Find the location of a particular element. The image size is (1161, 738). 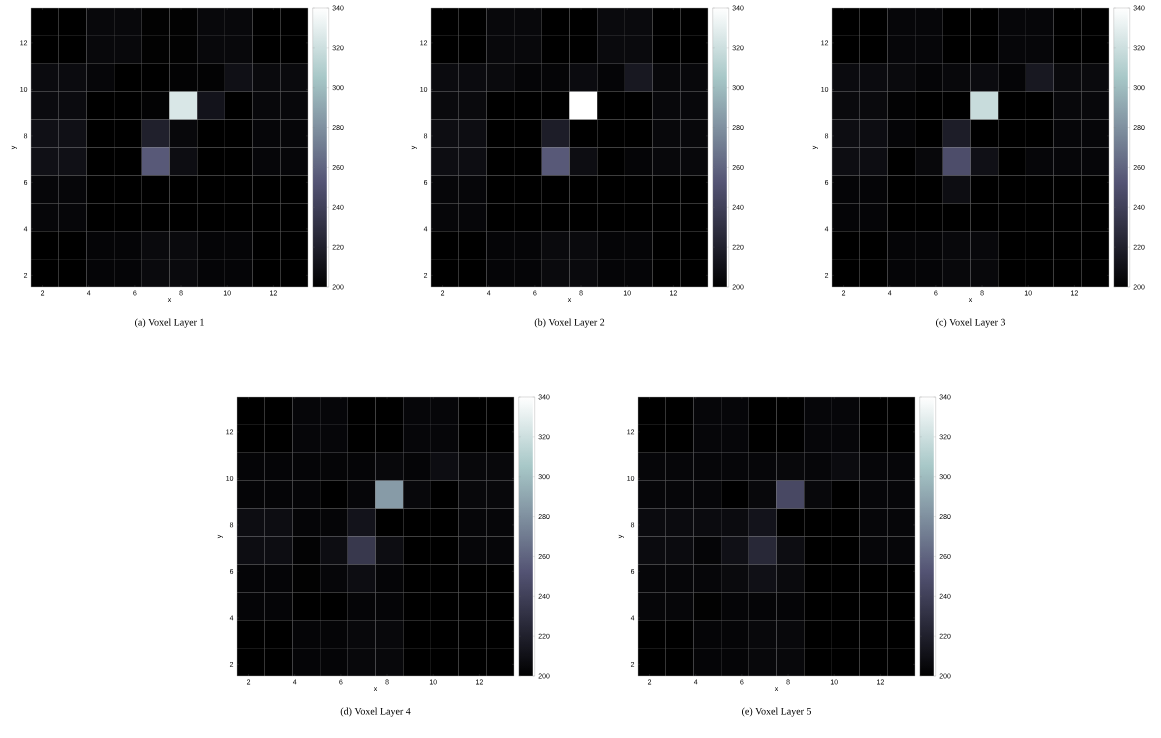

text: (a) Voxel Layer 1 is located at coordinates (169, 323).